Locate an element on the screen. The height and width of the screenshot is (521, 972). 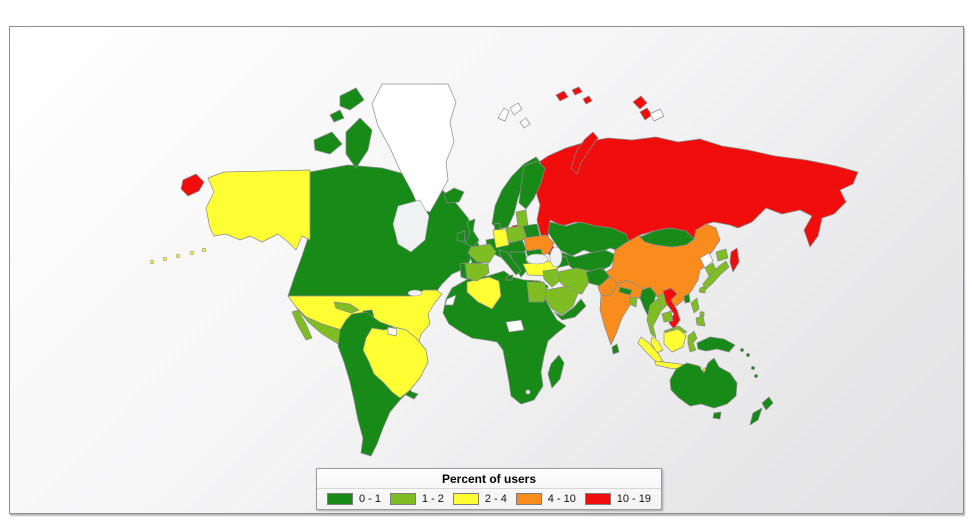
region-australia is located at coordinates (703, 383).